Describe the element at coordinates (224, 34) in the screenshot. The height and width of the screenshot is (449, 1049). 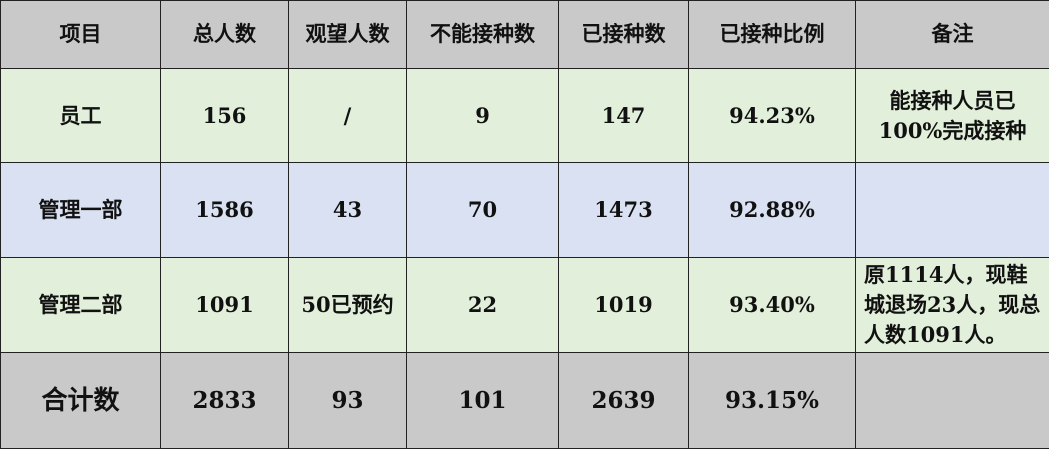
I see `header-cell: 总人数` at that location.